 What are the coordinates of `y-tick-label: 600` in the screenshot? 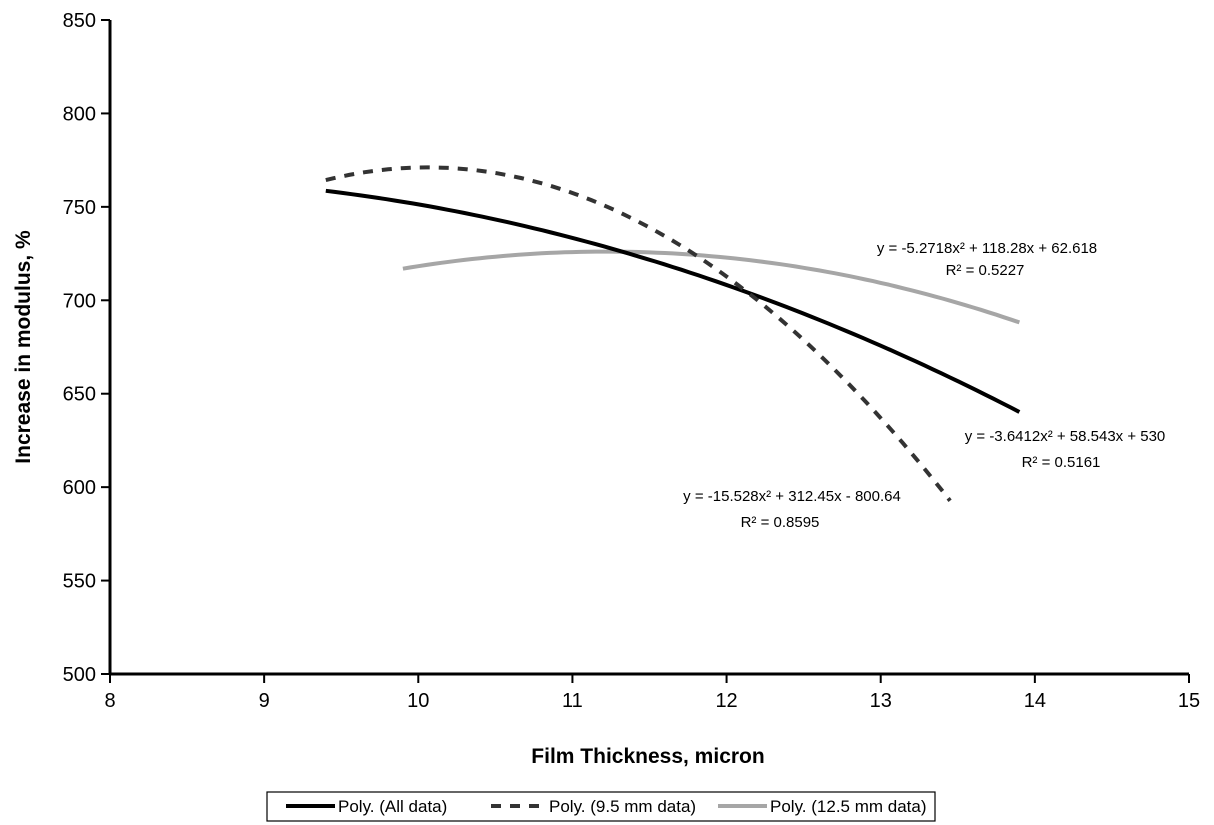 It's located at (79, 488).